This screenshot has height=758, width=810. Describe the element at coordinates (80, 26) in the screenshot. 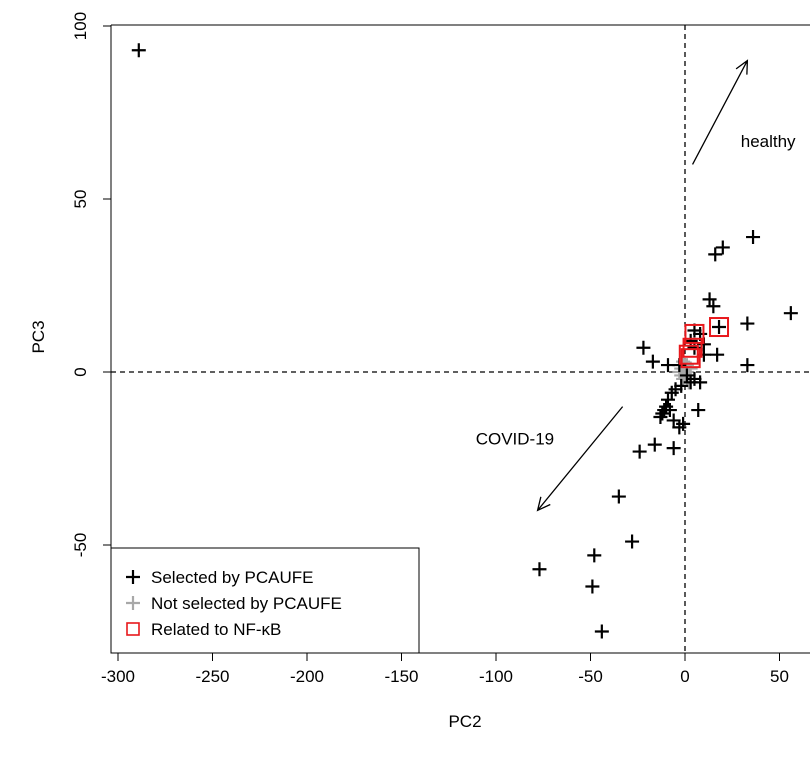

I see `y-tick-label: 100` at that location.